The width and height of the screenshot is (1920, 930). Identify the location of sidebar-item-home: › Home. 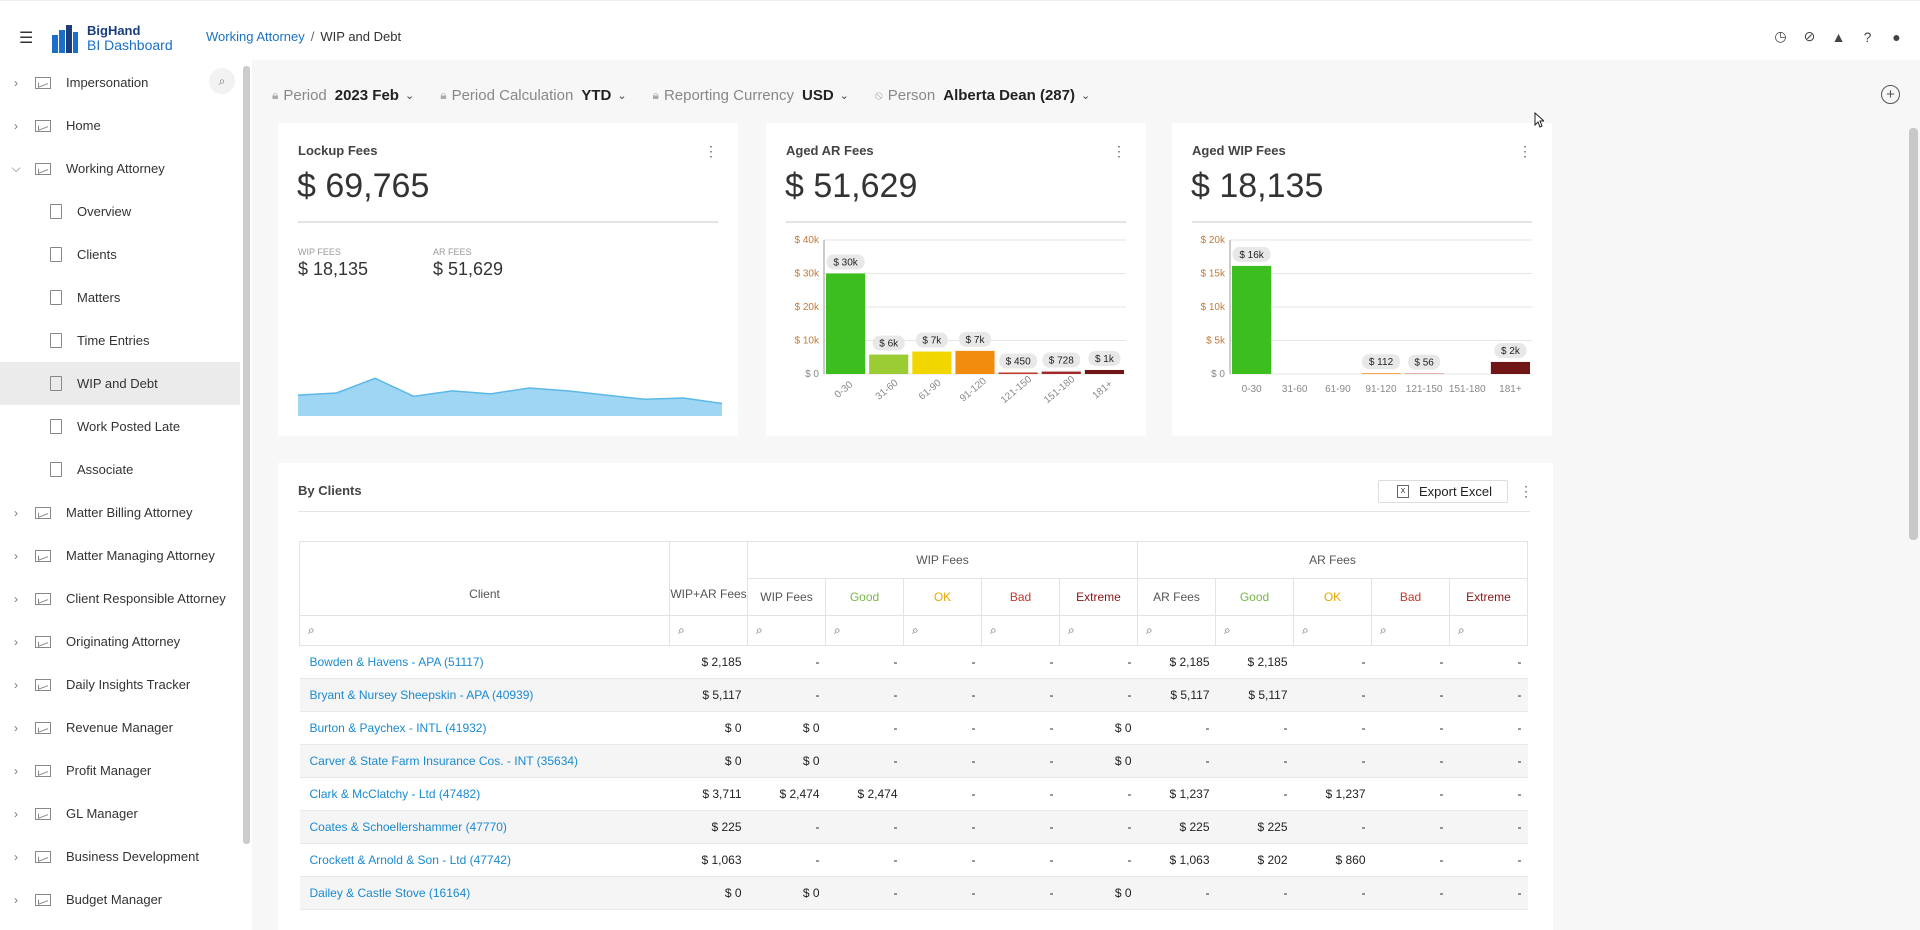
(120, 125).